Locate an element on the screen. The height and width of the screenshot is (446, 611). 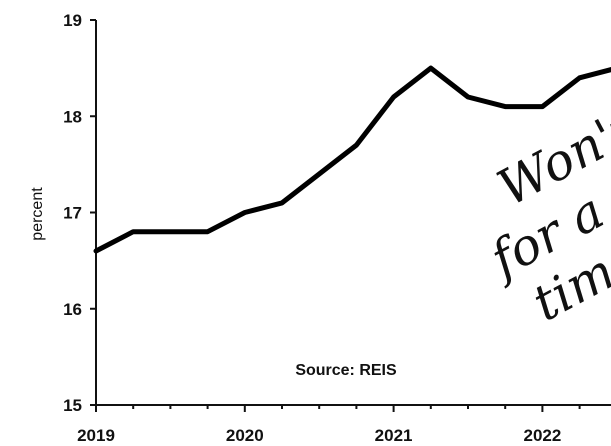
handwritten-note: Won't for a tim is located at coordinates (544, 215).